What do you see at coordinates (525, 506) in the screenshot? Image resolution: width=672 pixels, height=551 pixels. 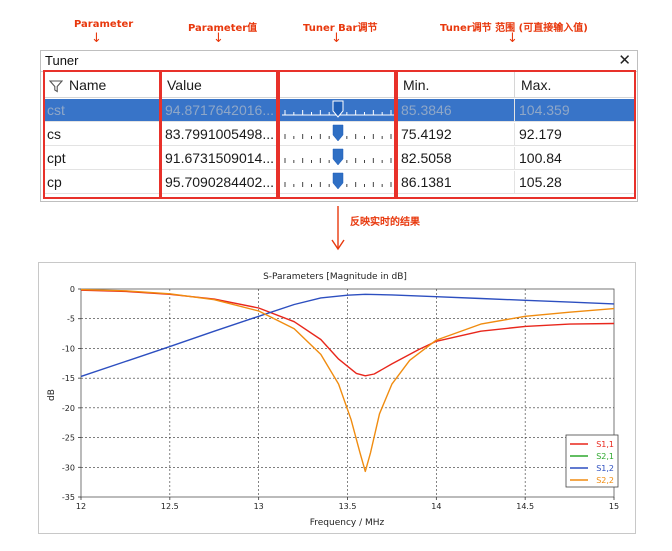 I see `x-tick-label: 14.5` at bounding box center [525, 506].